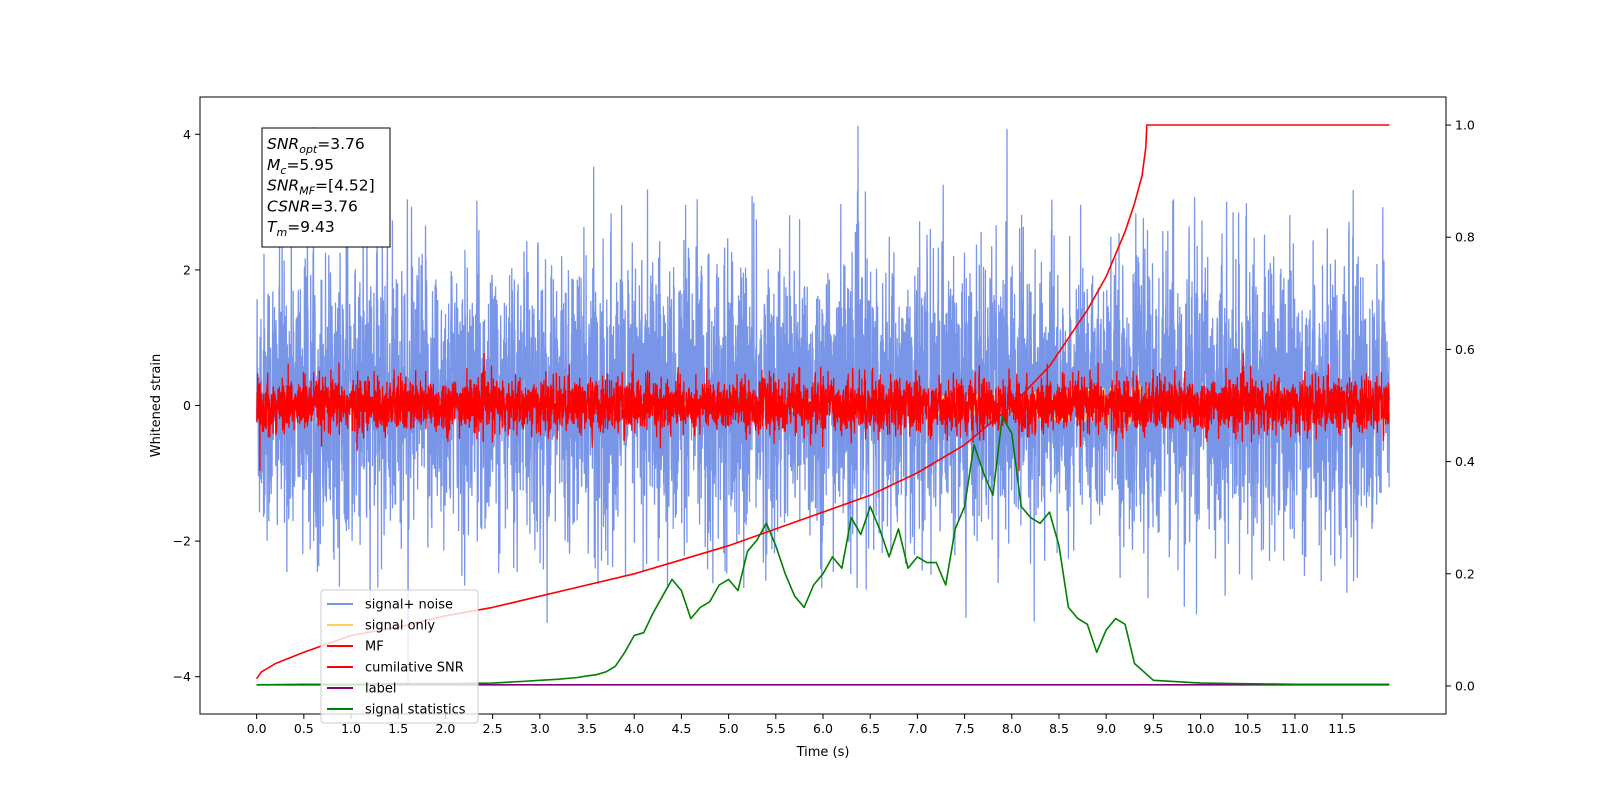 This screenshot has height=800, width=1600. What do you see at coordinates (445, 728) in the screenshot?
I see `x-tick-label: 2.0` at bounding box center [445, 728].